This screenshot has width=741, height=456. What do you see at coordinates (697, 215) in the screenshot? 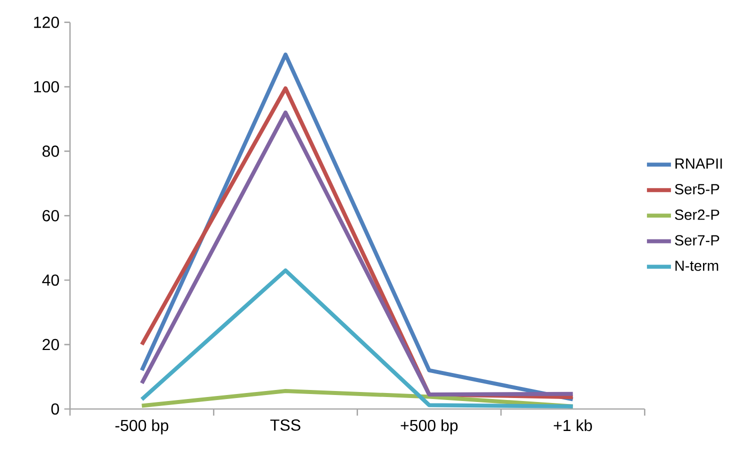
I see `legend-label: Ser2-P` at bounding box center [697, 215].